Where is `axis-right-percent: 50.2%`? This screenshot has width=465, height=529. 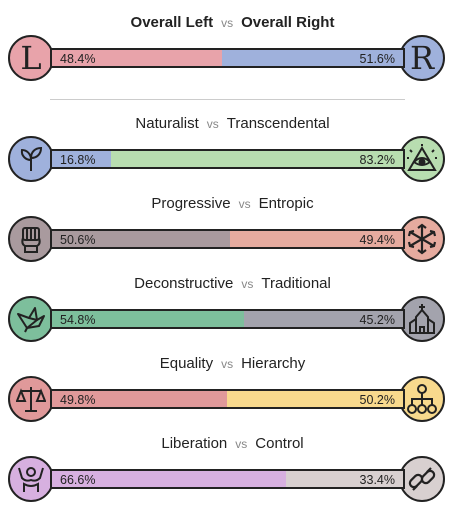
axis-right-percent: 50.2% is located at coordinates (377, 400).